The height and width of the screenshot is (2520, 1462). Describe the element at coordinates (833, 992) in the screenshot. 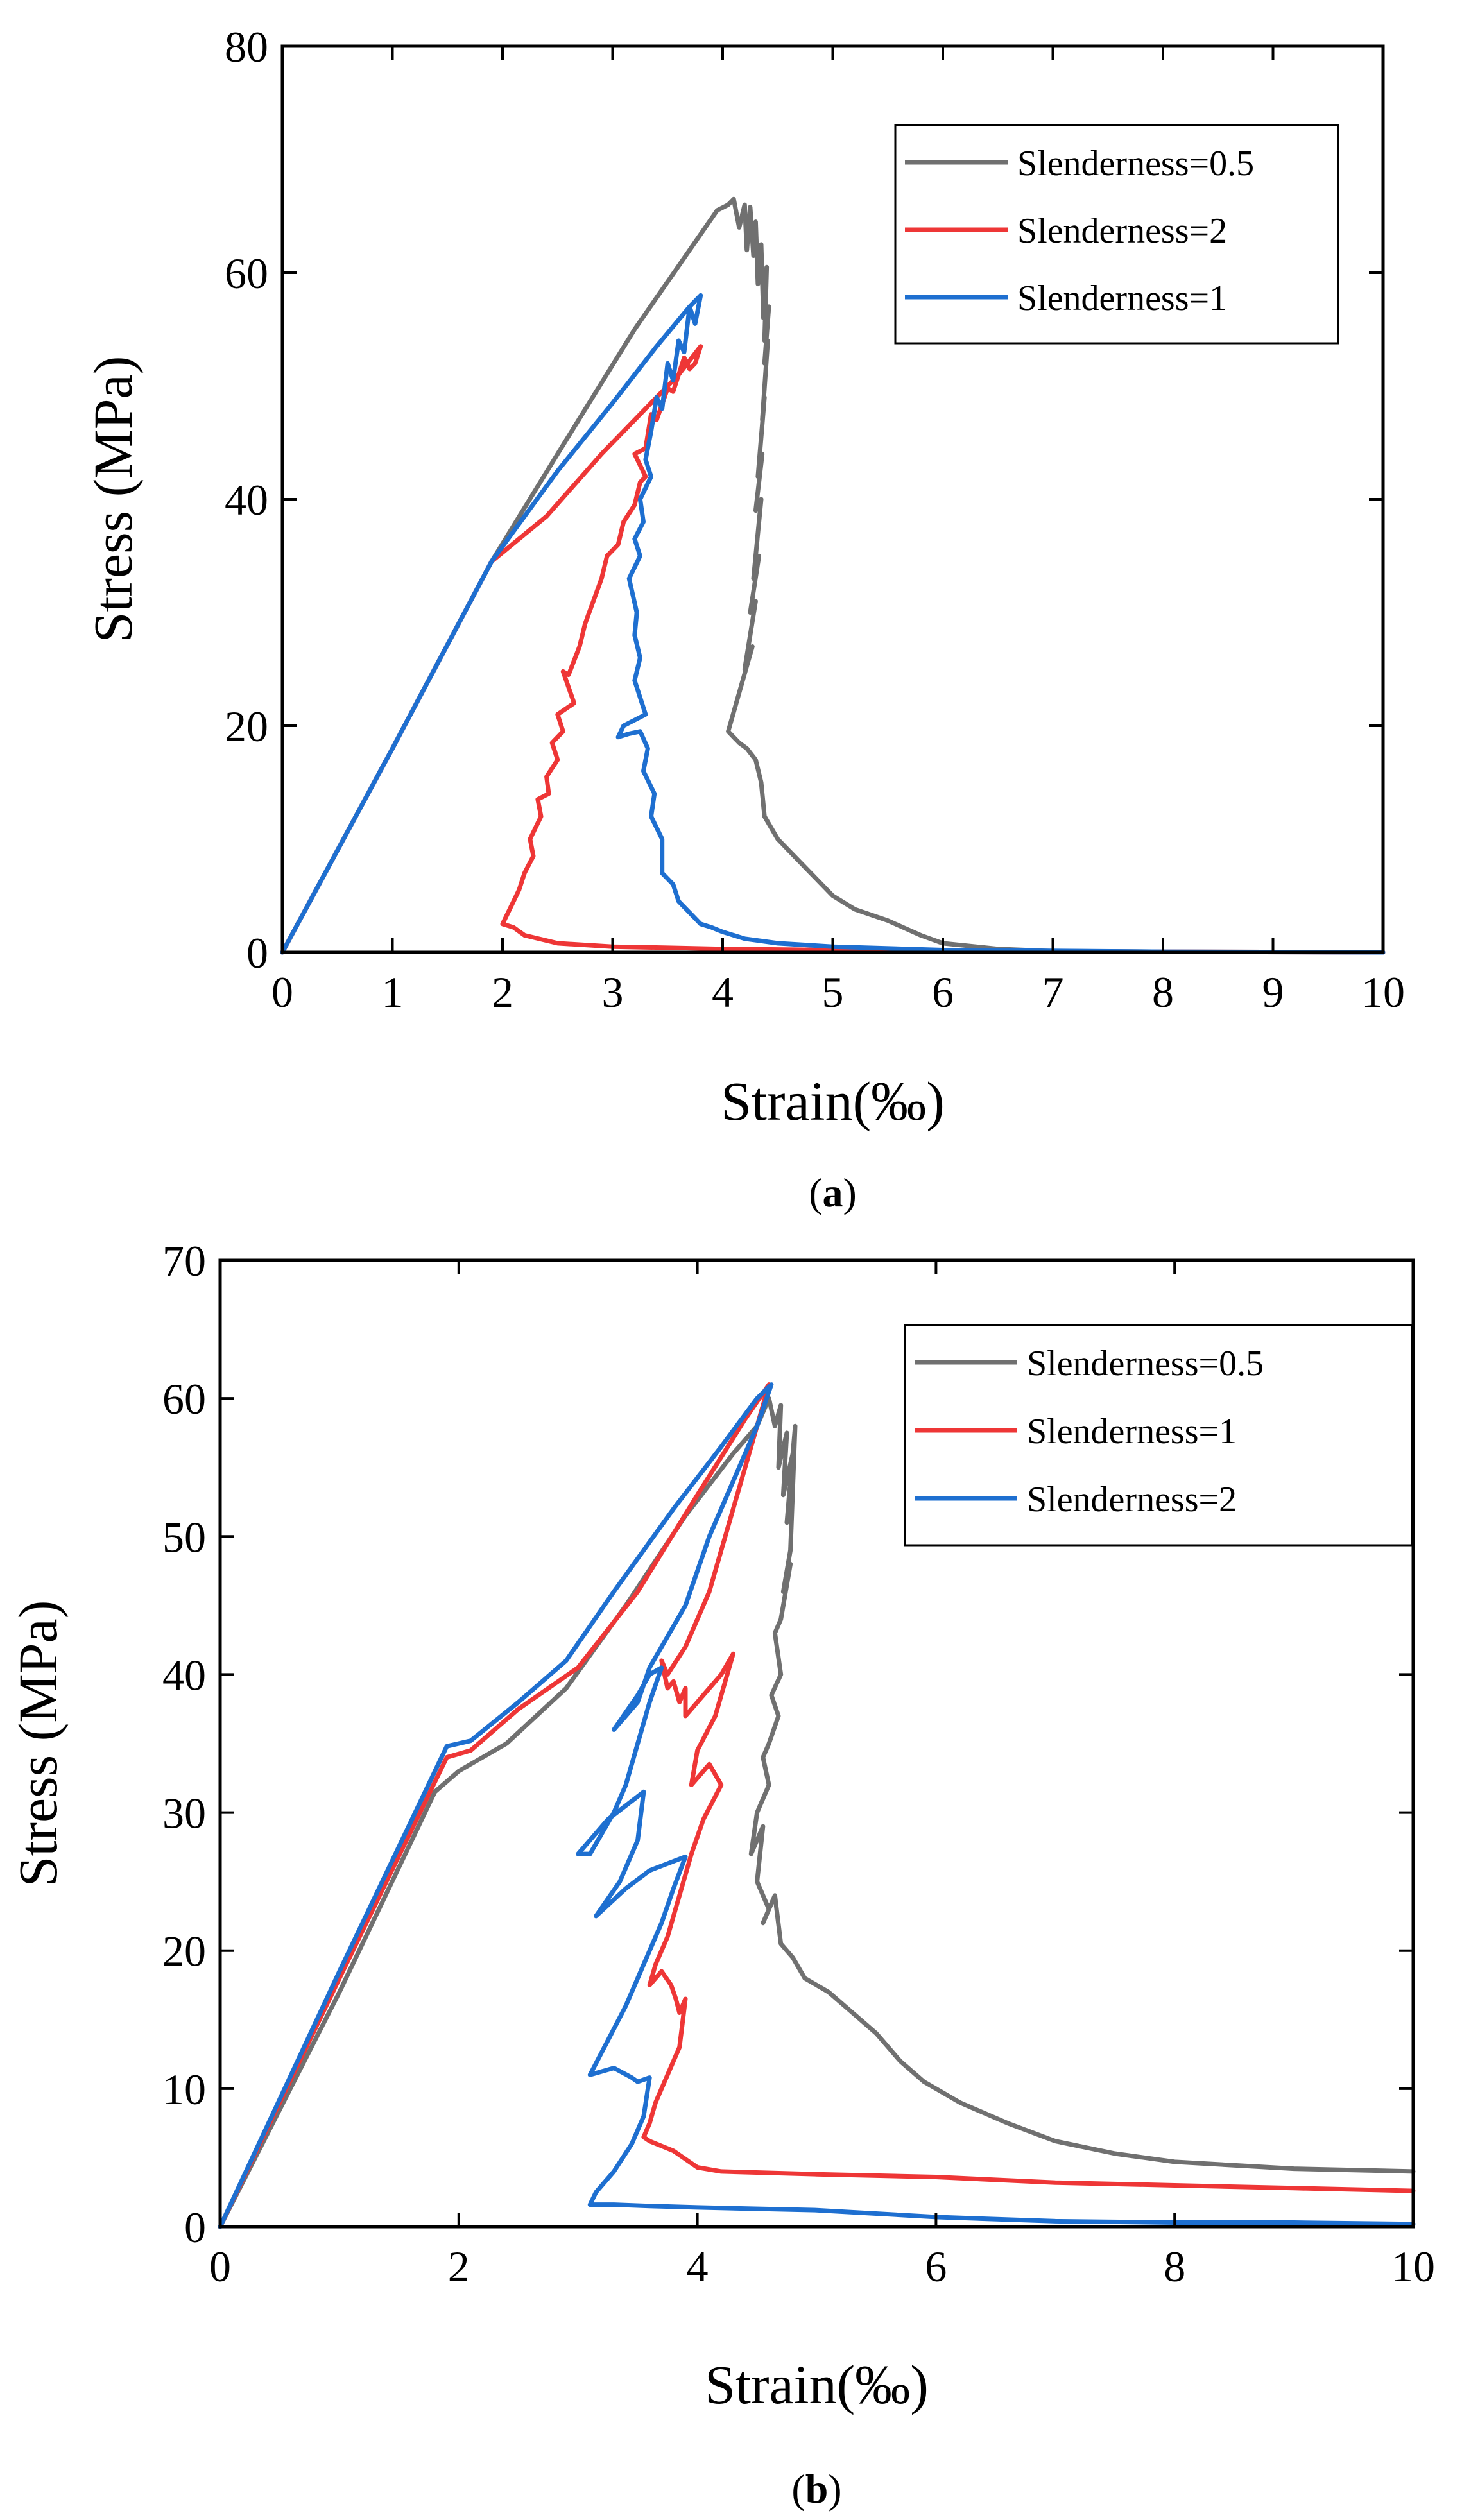

I see `x-tick-label: 5` at that location.